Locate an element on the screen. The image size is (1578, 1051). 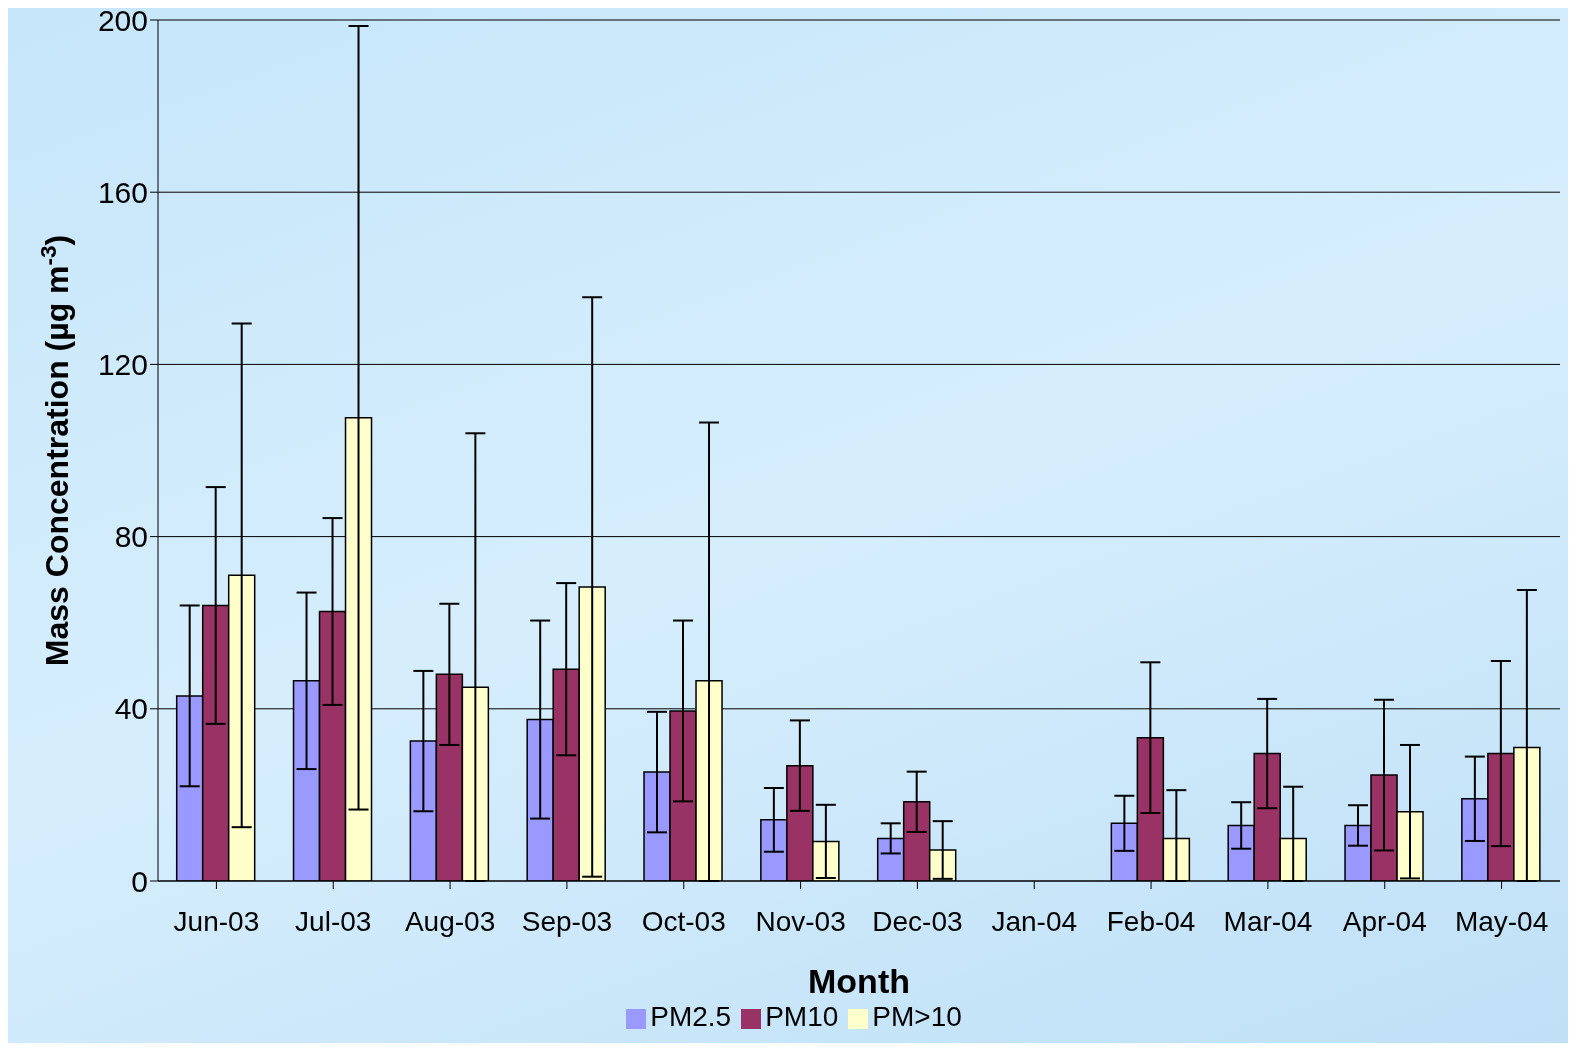
legend-label: PM>10 is located at coordinates (917, 1016).